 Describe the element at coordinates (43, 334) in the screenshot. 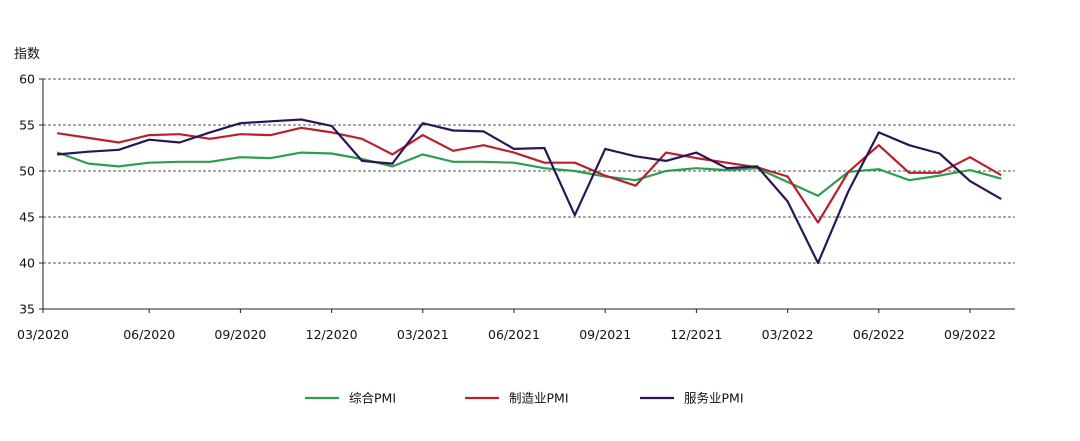

I see `x-tick-label: 03/2020` at that location.